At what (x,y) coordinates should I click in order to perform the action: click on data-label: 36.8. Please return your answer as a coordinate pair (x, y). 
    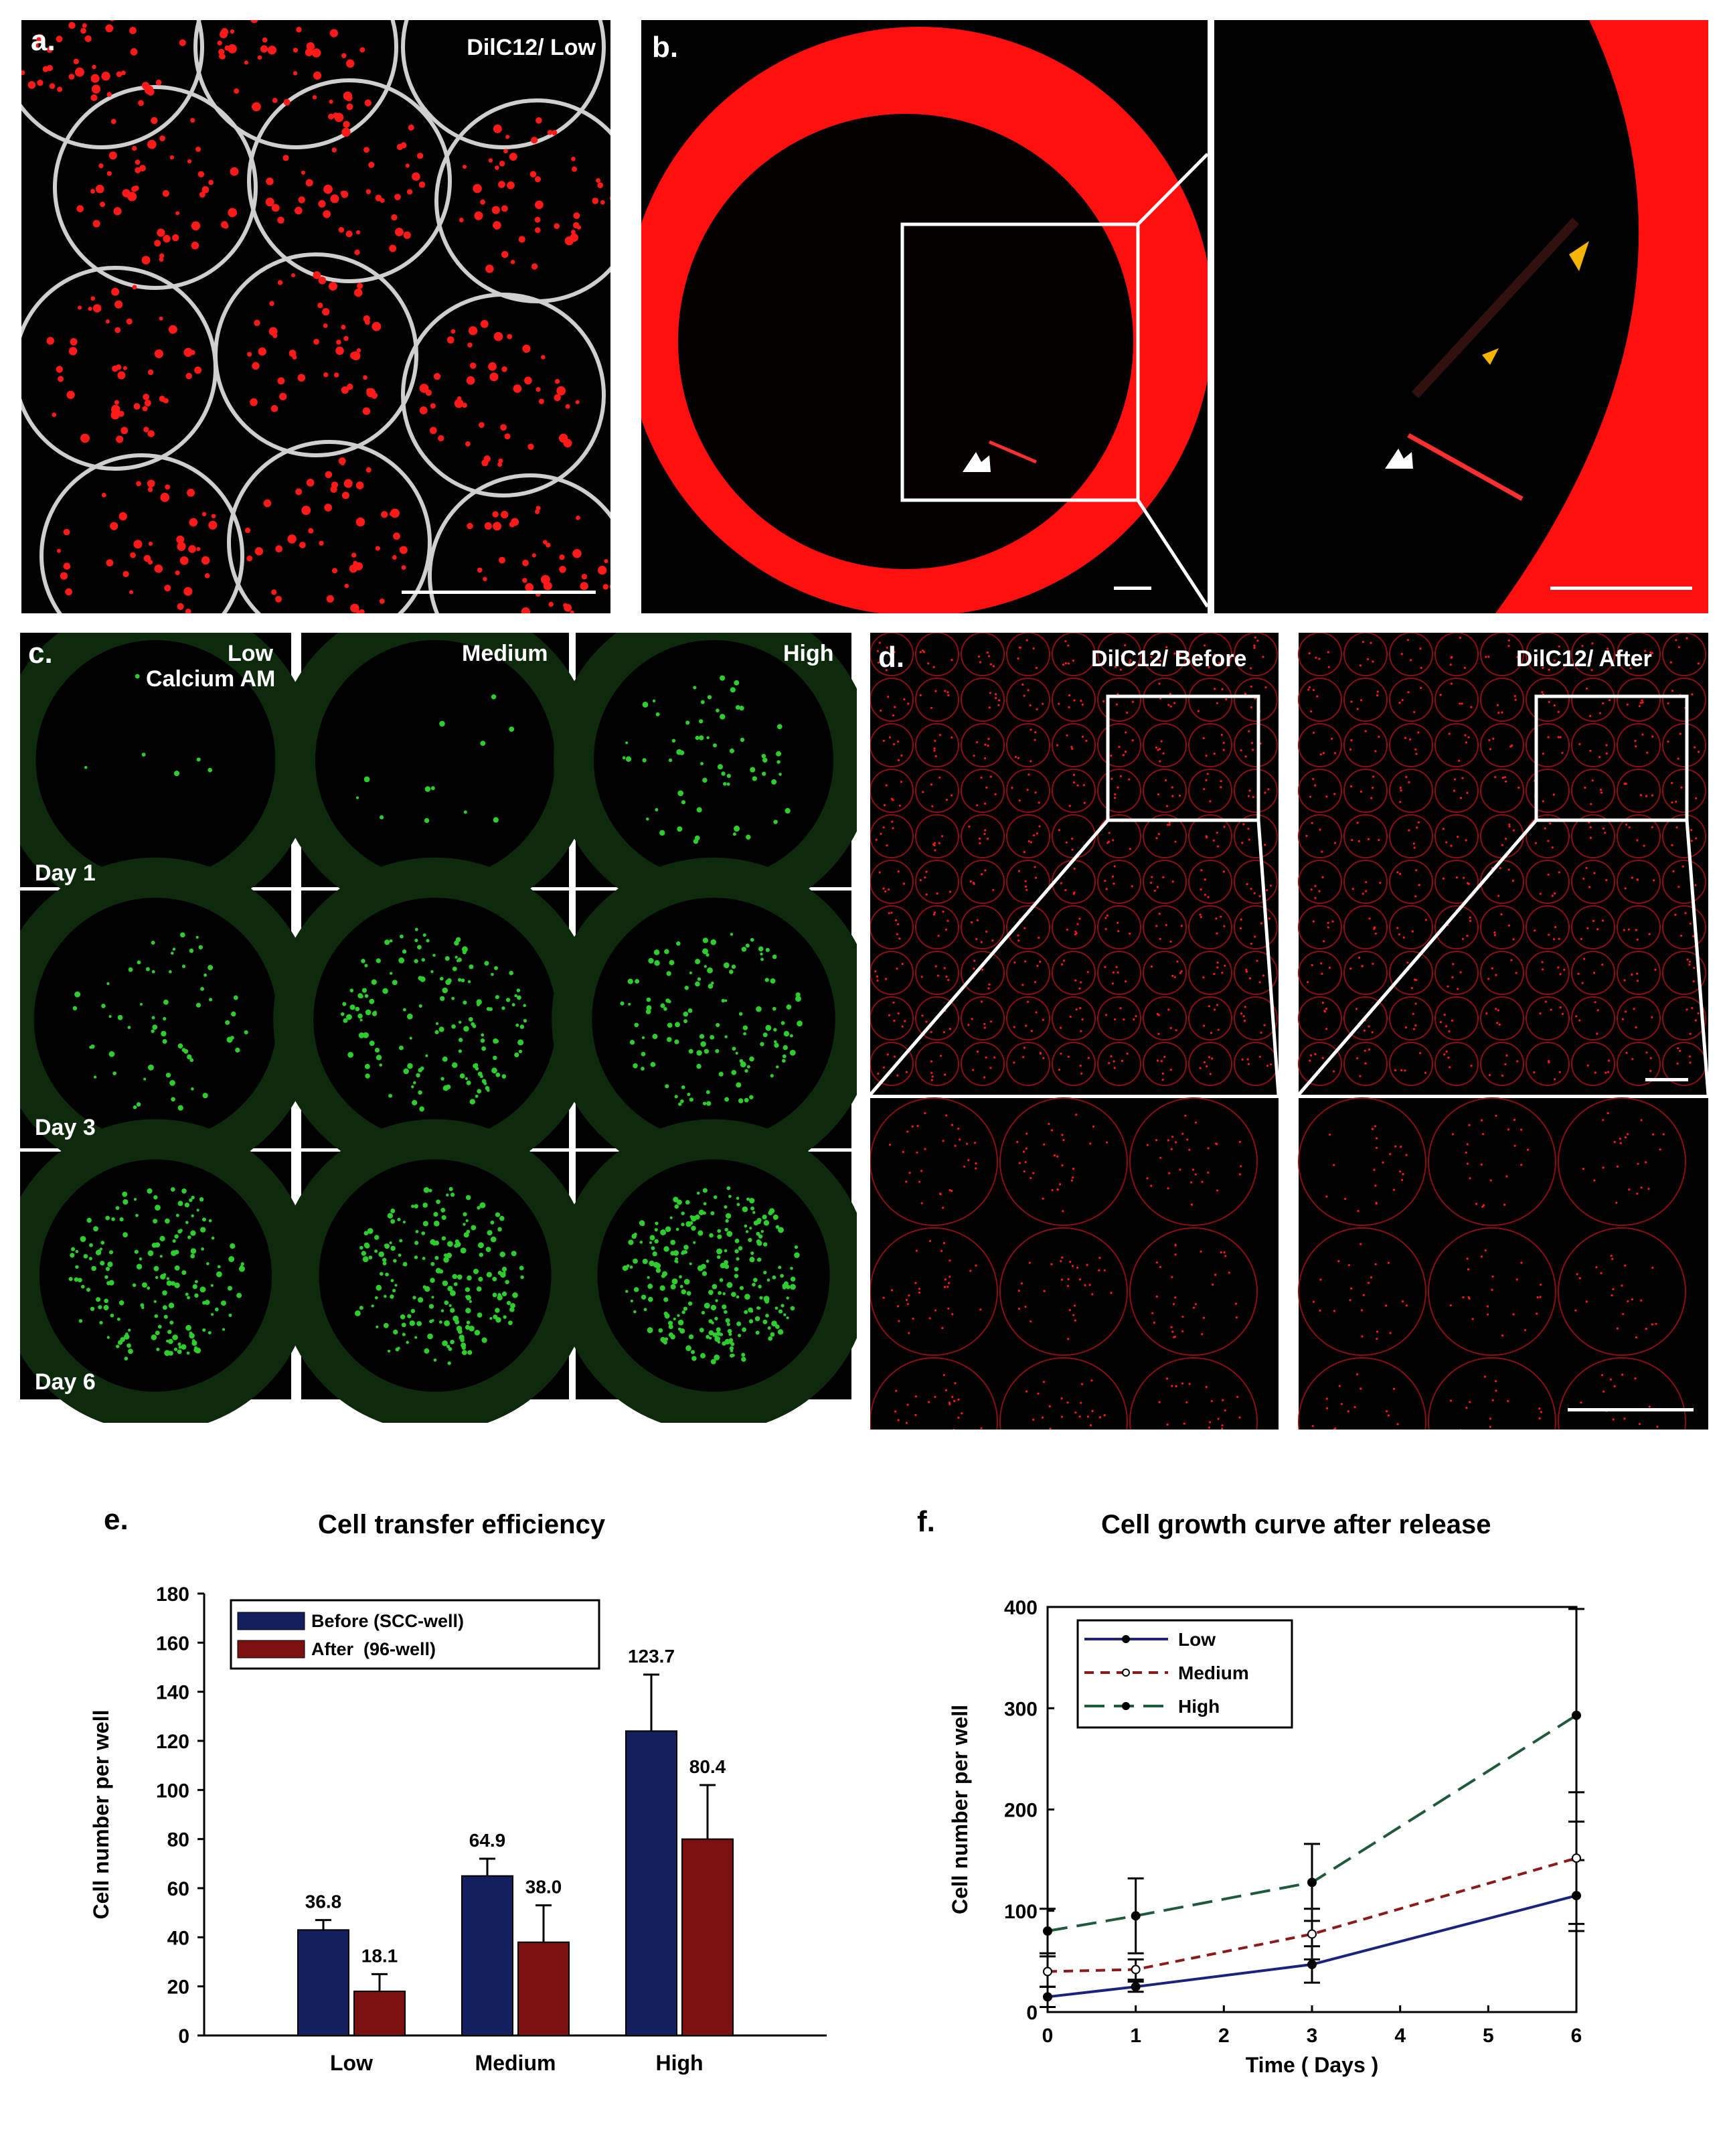
    Looking at the image, I should click on (323, 1902).